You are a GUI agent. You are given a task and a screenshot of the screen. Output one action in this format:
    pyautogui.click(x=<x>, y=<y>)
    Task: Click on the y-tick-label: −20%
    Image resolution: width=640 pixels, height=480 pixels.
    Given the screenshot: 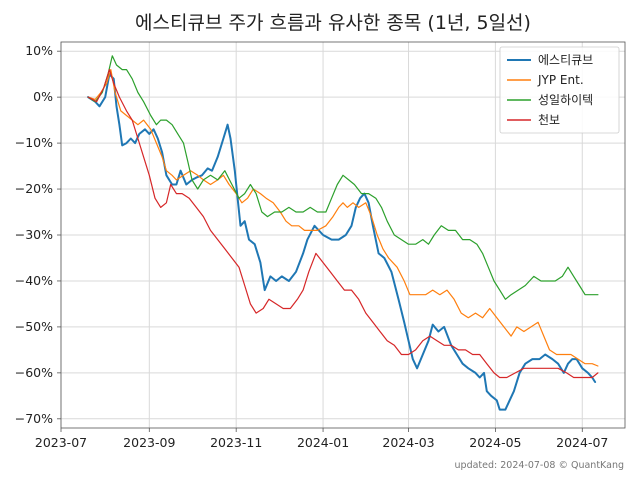 What is the action you would take?
    pyautogui.click(x=34, y=188)
    